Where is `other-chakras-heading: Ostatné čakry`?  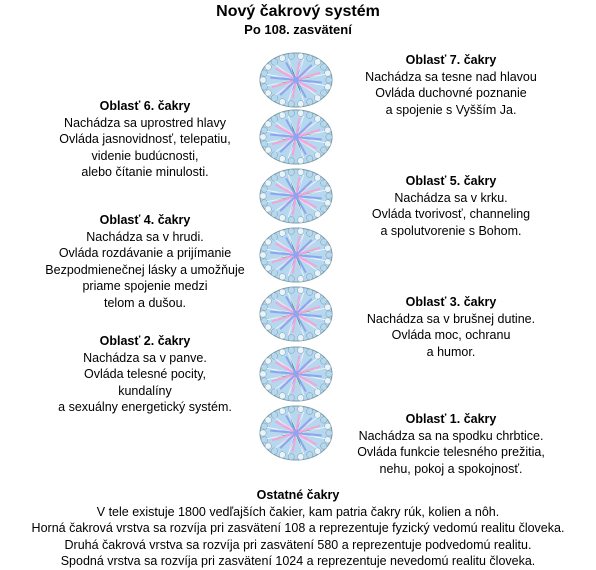 other-chakras-heading: Ostatné čakry is located at coordinates (298, 495).